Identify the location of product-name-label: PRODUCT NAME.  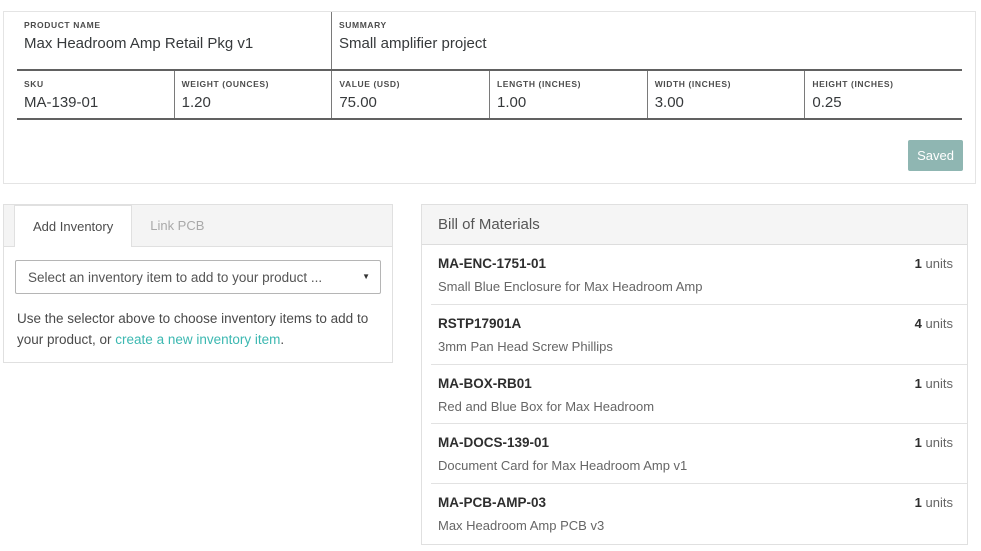
(62, 25).